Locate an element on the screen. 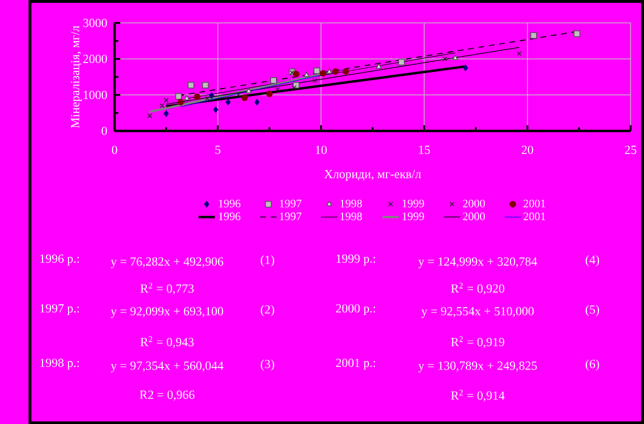  text: 1997 р.: is located at coordinates (59, 309).